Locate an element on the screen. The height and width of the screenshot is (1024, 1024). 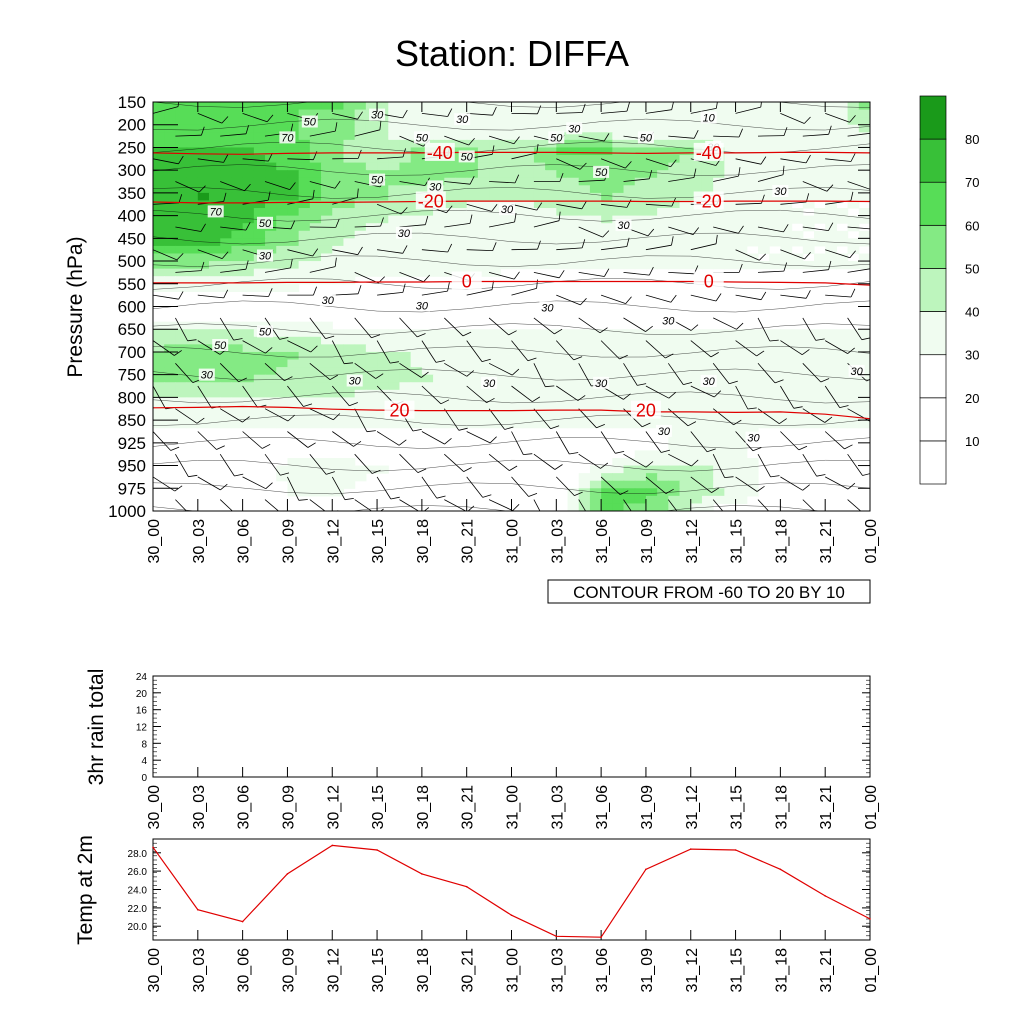
rh-contour-line is located at coordinates (511, 238).